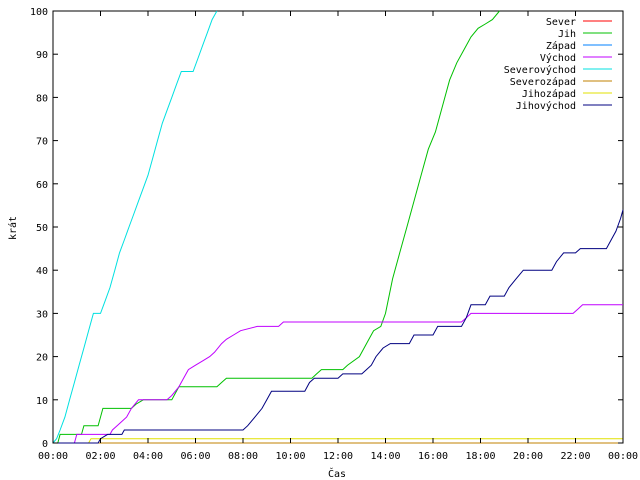 The width and height of the screenshot is (640, 480). I want to click on legend-label: Západ, so click(561, 46).